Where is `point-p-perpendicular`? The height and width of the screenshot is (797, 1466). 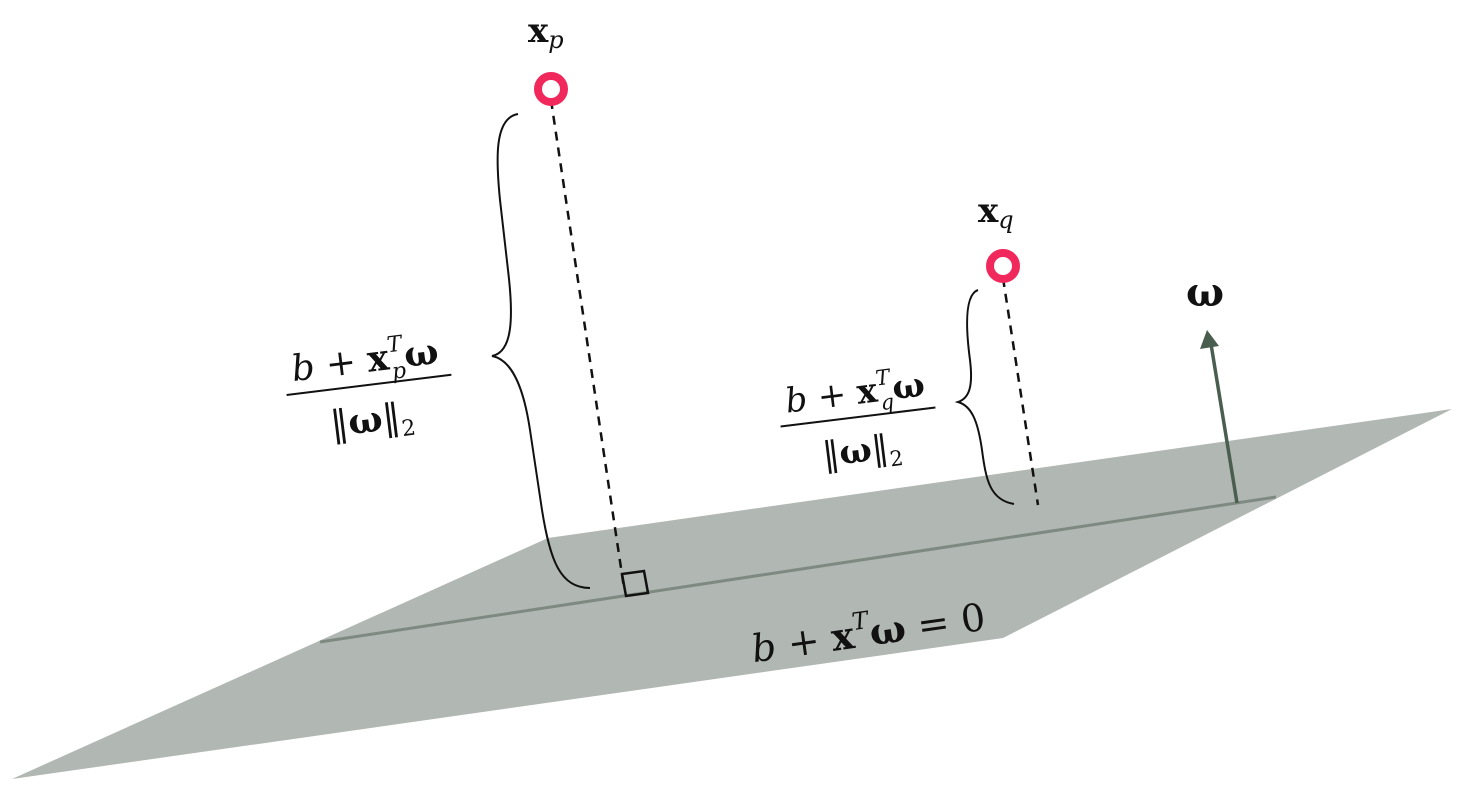
point-p-perpendicular is located at coordinates (587, 344).